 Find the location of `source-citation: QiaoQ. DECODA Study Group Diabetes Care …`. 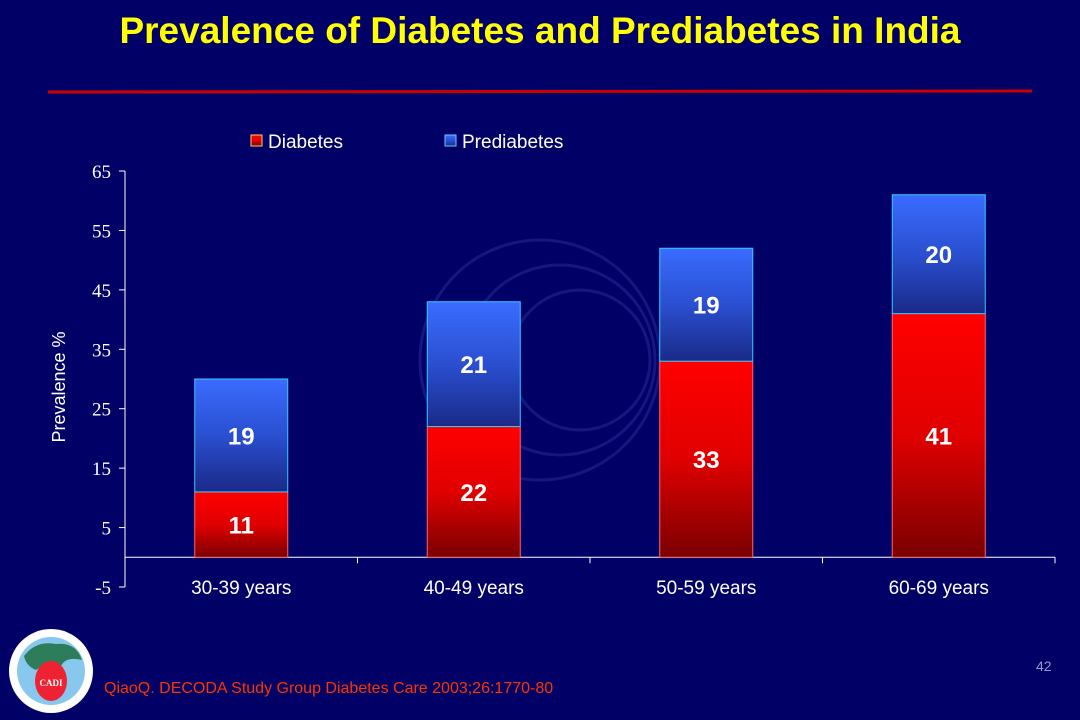

source-citation: QiaoQ. DECODA Study Group Diabetes Care … is located at coordinates (329, 688).